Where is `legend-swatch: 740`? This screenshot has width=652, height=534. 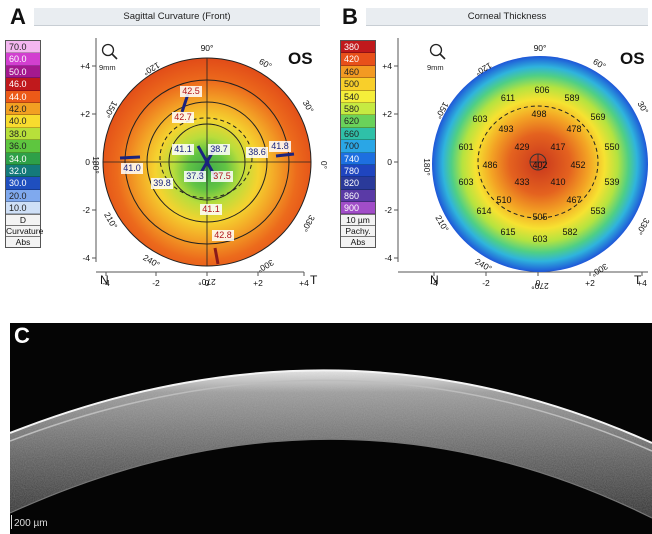 legend-swatch: 740 is located at coordinates (358, 158).